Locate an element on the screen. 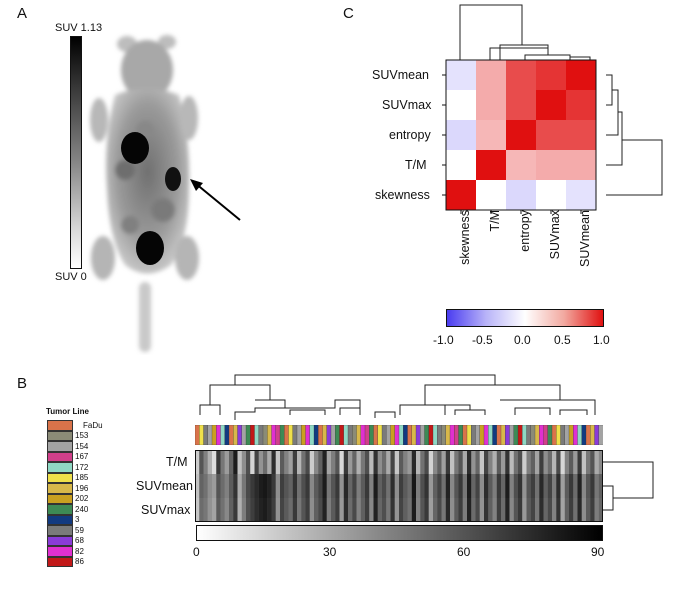 The height and width of the screenshot is (596, 685). legend-label: 172 is located at coordinates (82, 467).